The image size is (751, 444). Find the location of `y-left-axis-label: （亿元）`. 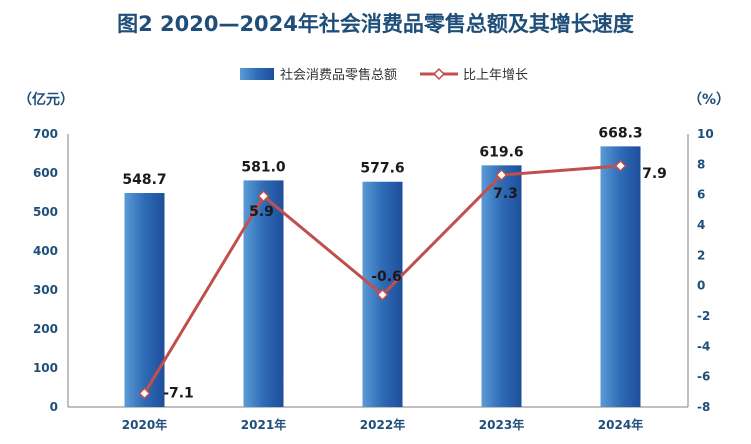

y-left-axis-label: （亿元） is located at coordinates (46, 99).